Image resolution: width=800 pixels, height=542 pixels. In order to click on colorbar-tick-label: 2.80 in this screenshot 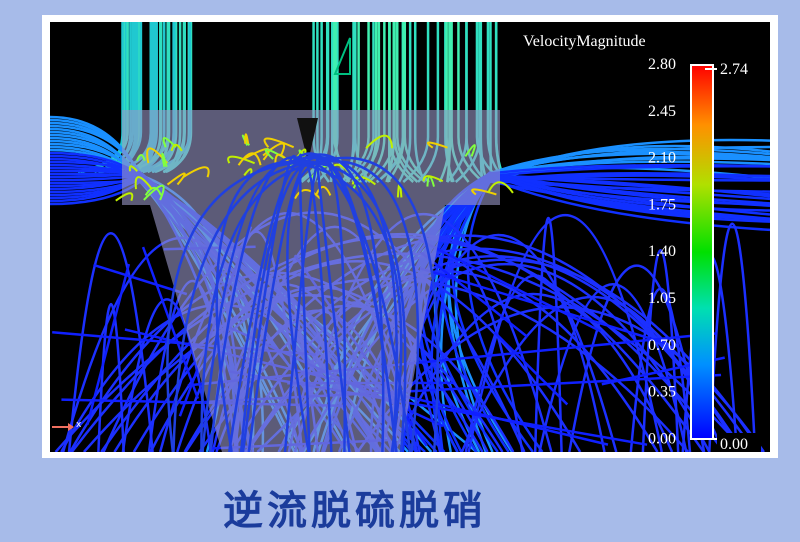, I will do `click(662, 64)`.